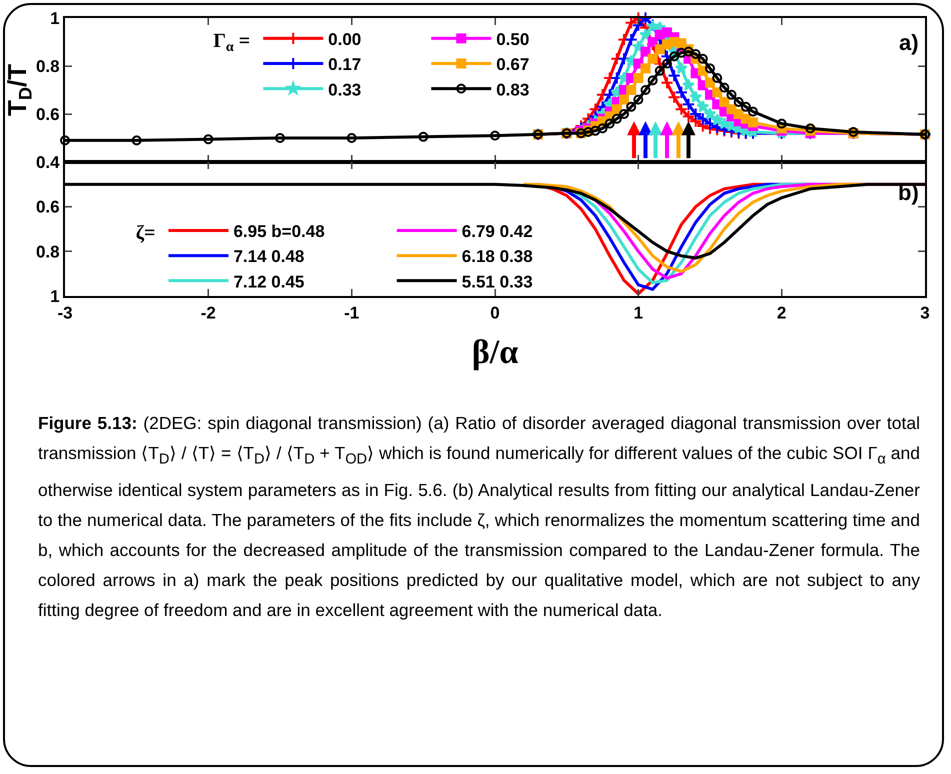  Describe the element at coordinates (495, 312) in the screenshot. I see `x-tick-label: 0` at that location.